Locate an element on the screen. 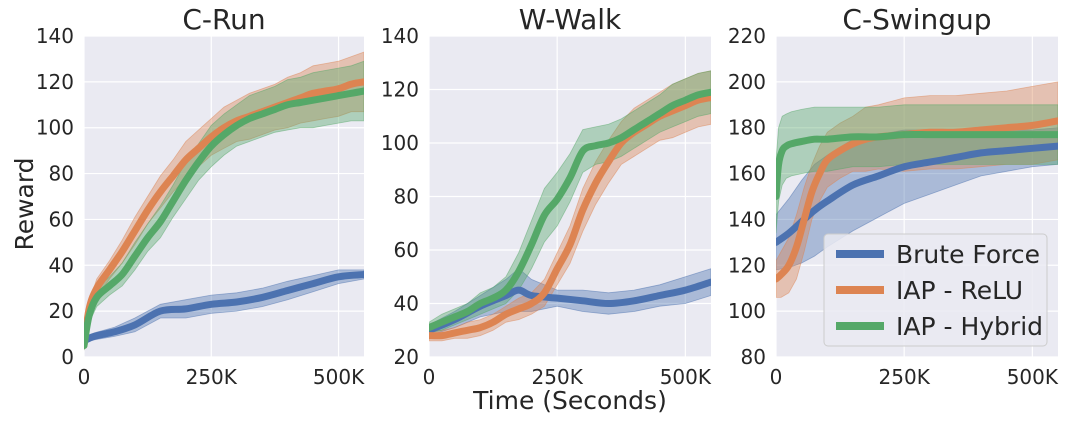  chart-title: W-Walk is located at coordinates (570, 19).